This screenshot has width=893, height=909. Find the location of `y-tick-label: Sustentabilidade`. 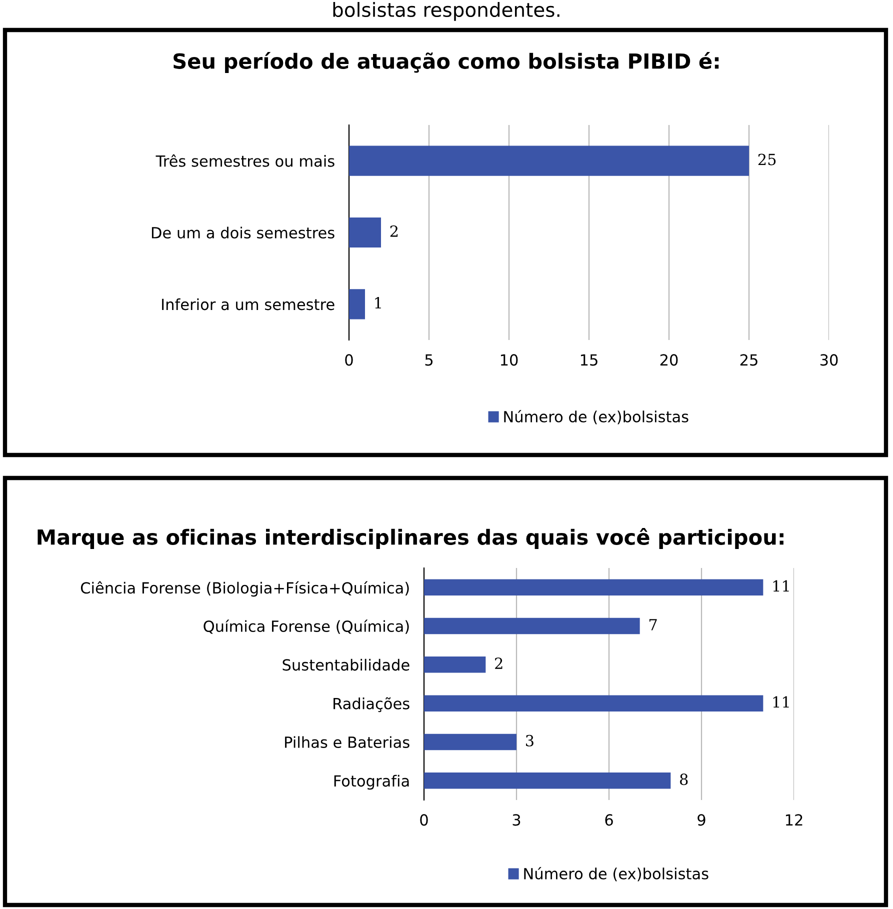

y-tick-label: Sustentabilidade is located at coordinates (346, 664).